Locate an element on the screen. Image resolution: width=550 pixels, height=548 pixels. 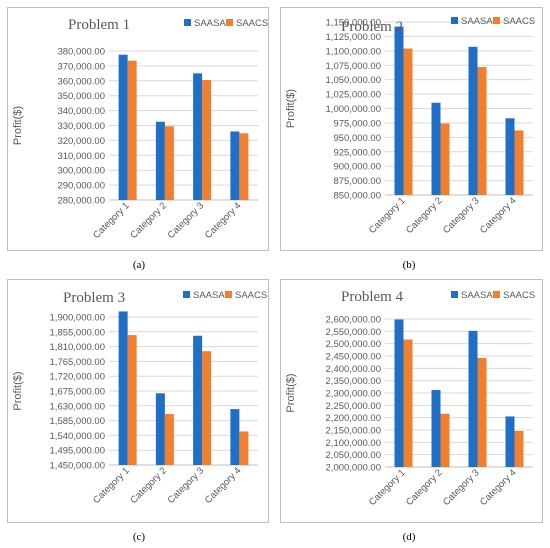
y-tick-label-problem-1: 290,000.00 is located at coordinates (81, 186).